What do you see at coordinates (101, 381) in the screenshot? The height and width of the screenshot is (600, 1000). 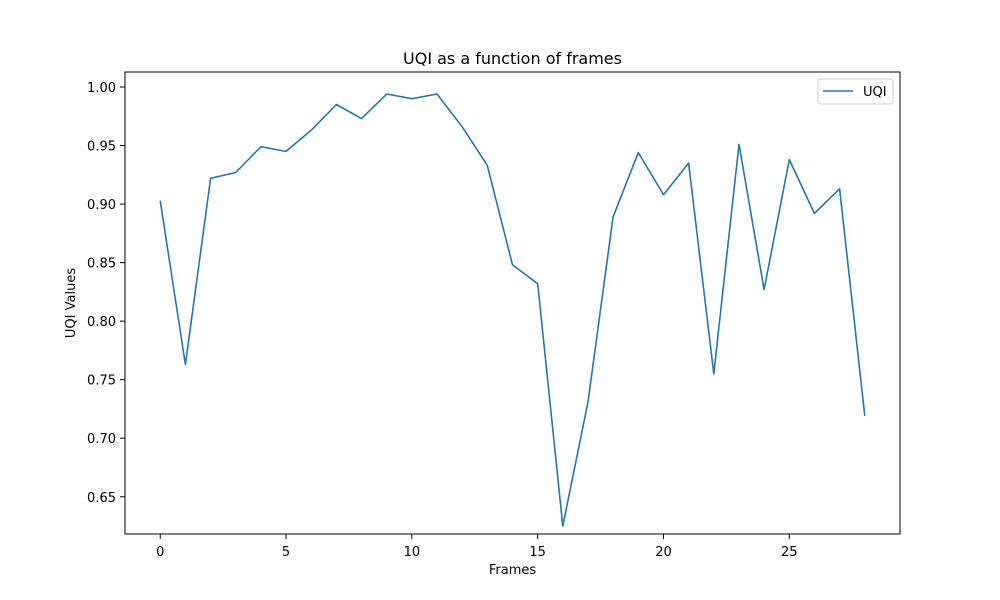 I see `y-tick-label: 0.75` at bounding box center [101, 381].